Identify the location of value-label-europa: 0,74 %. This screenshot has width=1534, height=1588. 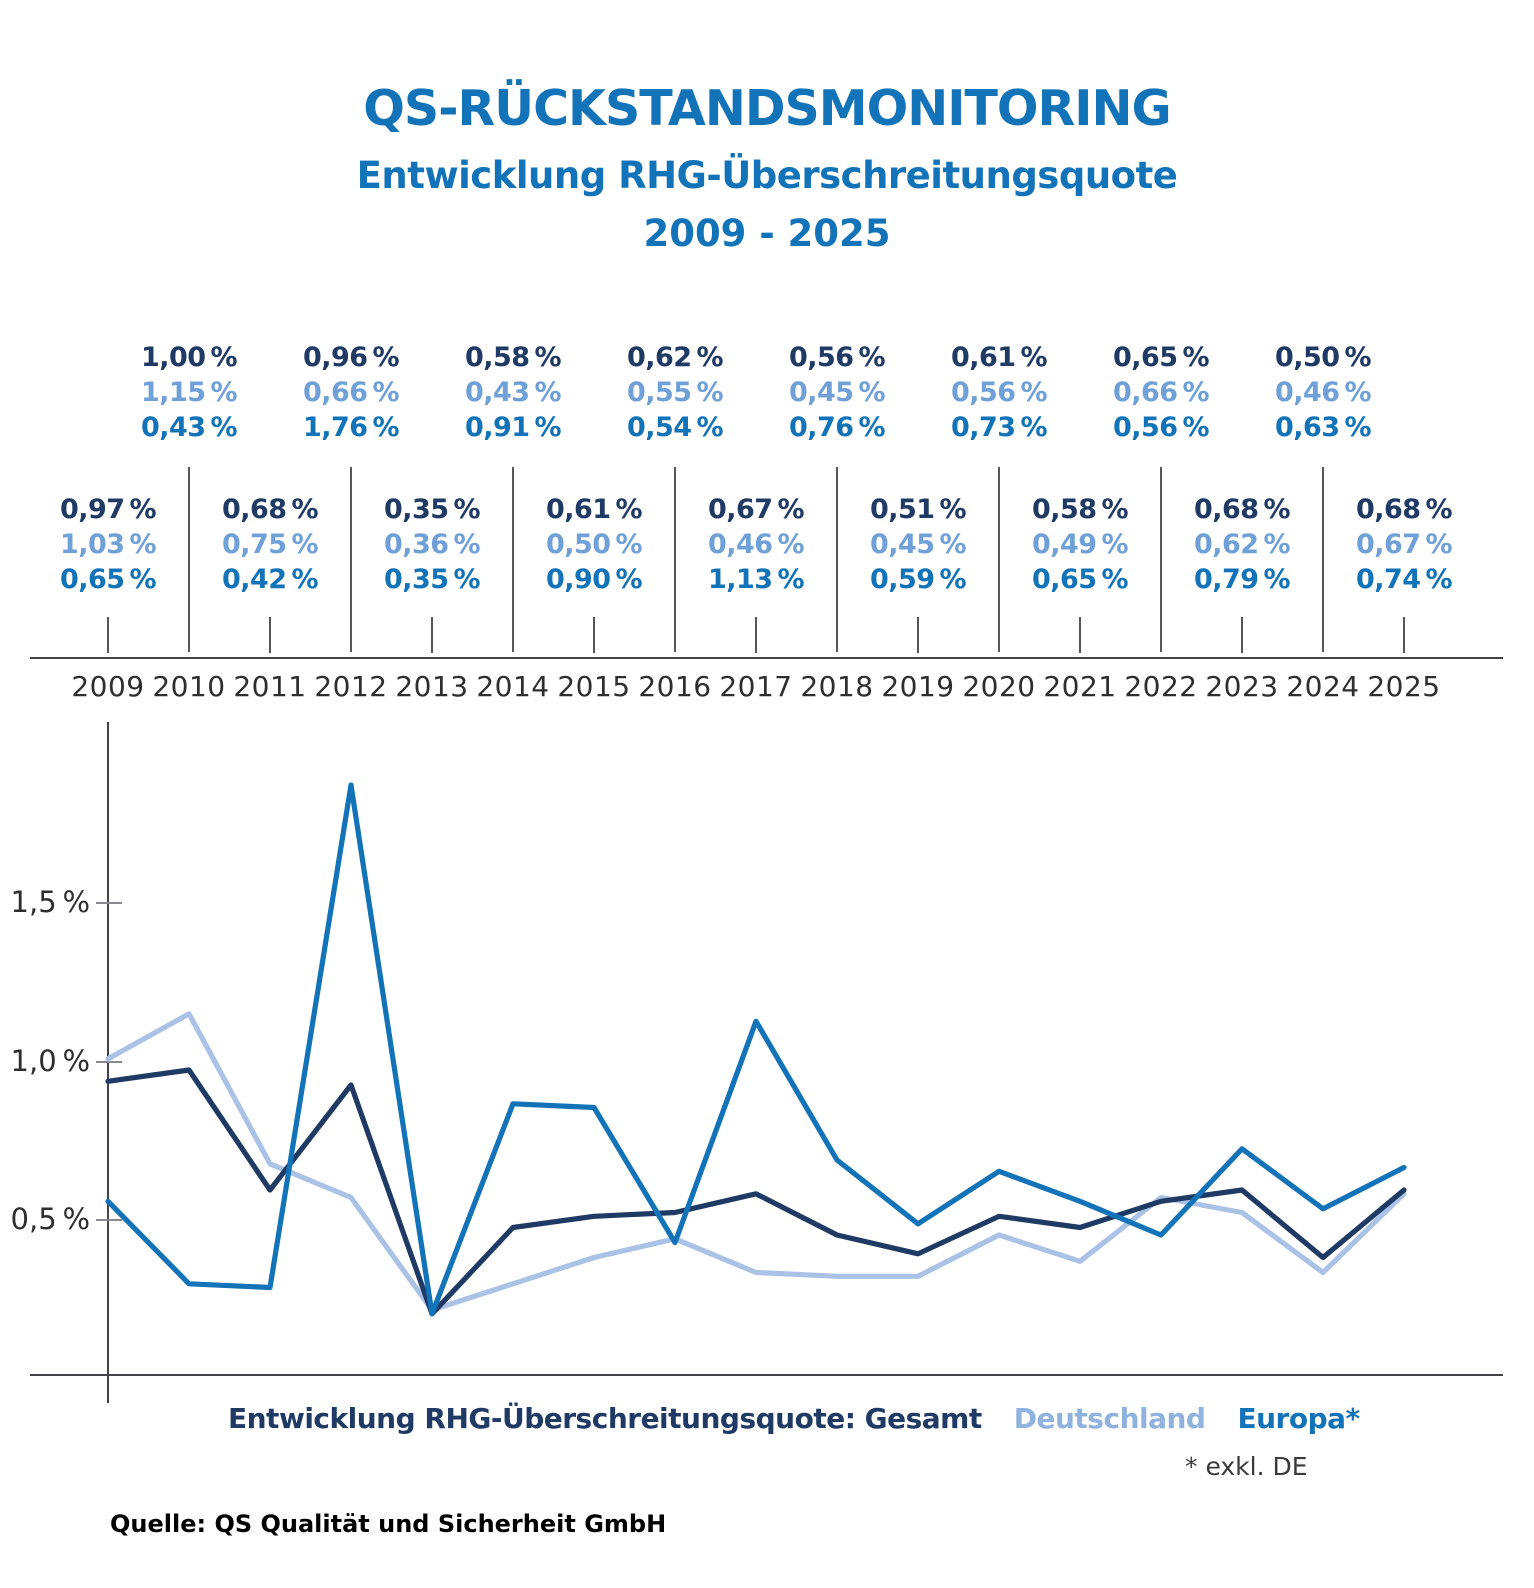
(1404, 579).